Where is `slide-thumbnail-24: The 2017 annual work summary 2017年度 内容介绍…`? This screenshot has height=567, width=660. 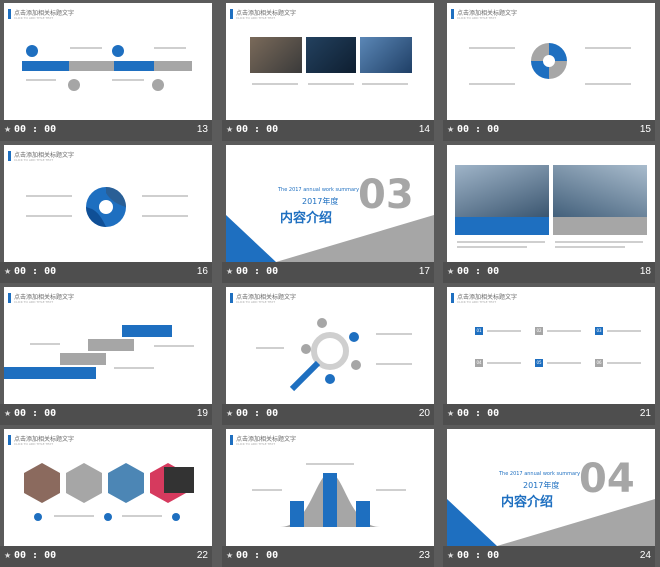
slide-thumbnail-24: The 2017 annual work summary 2017年度 内容介绍… is located at coordinates (549, 496).